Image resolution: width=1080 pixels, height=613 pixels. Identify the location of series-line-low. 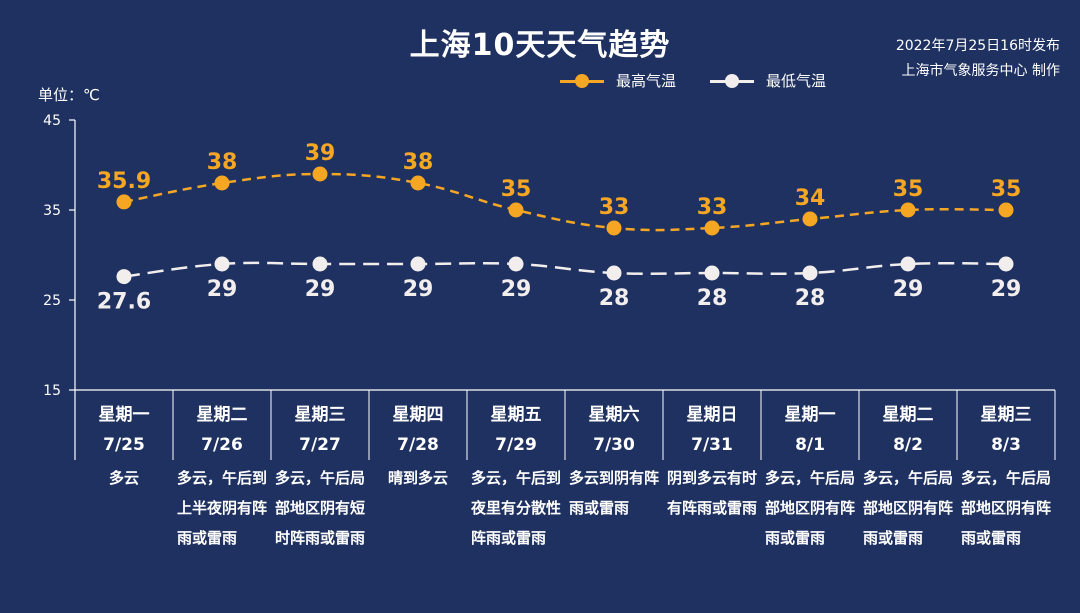
(565, 269).